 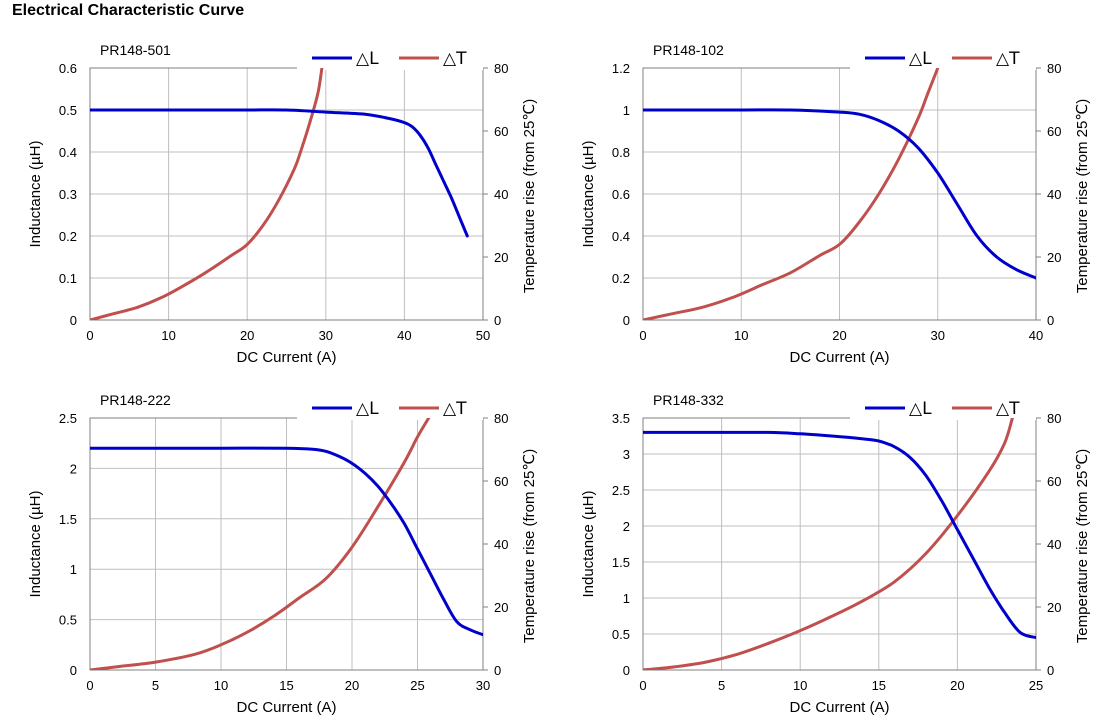 I want to click on part-number-label: PR148-102, so click(x=688, y=50).